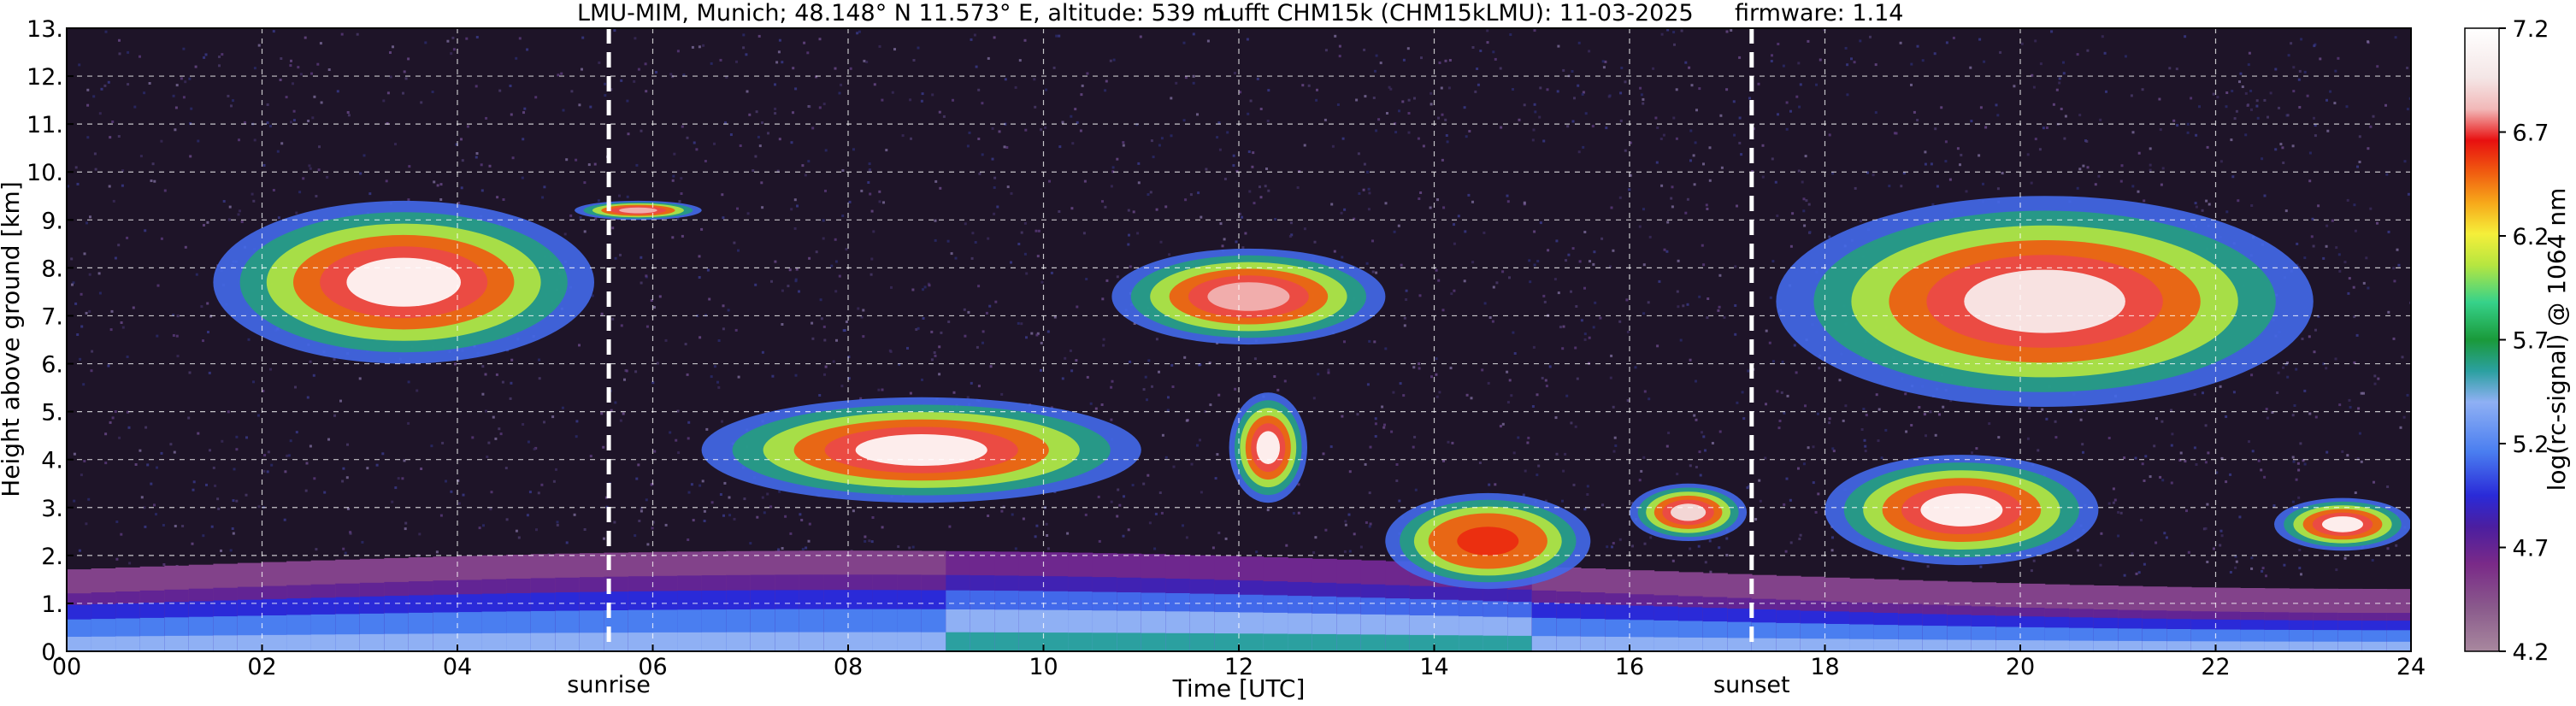 The height and width of the screenshot is (706, 2576). What do you see at coordinates (261, 667) in the screenshot?
I see `x-tick-label: 02` at bounding box center [261, 667].